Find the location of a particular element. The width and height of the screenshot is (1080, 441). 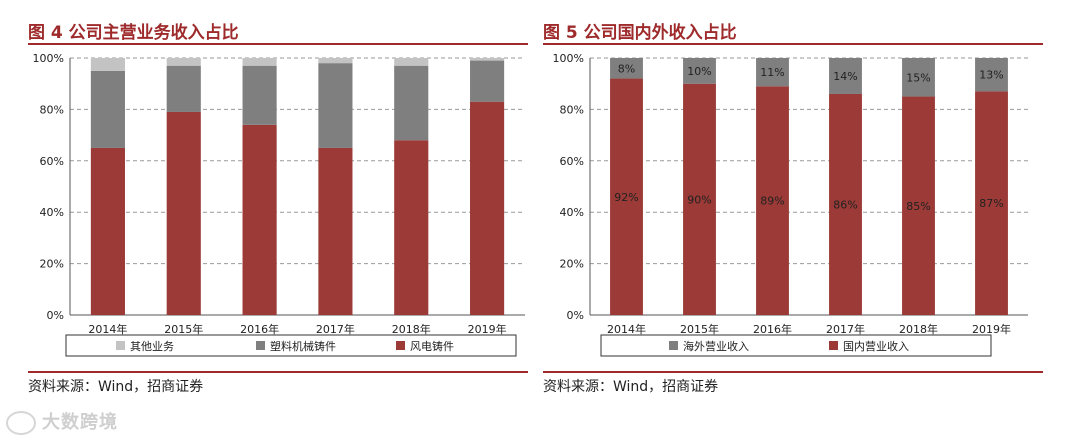

data-label: 89% is located at coordinates (772, 201).